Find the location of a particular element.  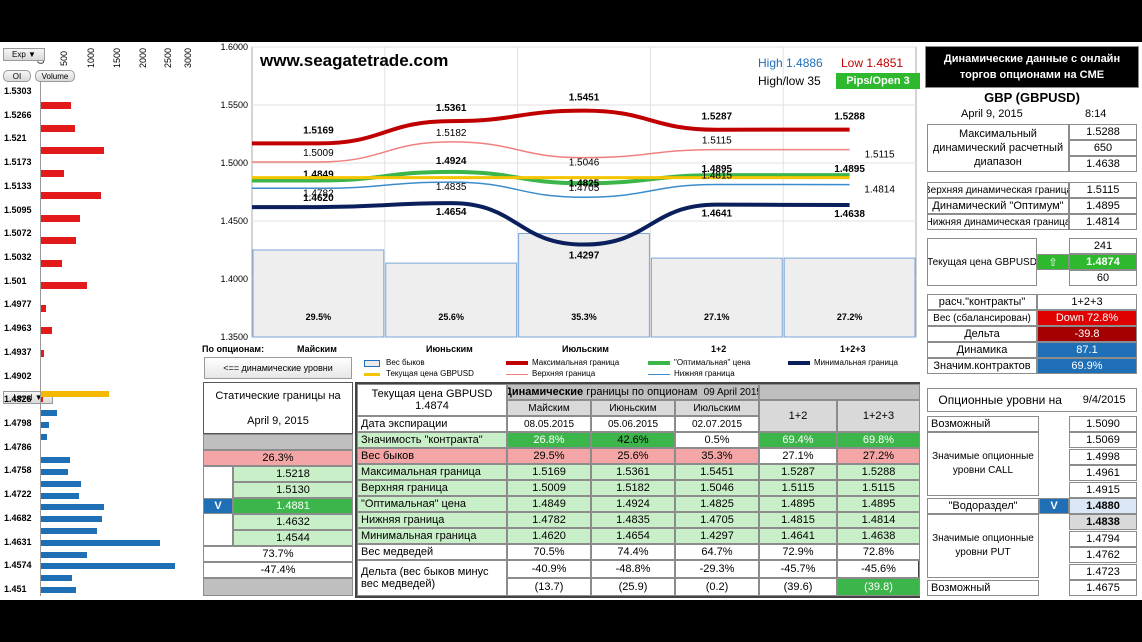

option-level: 1.5069 is located at coordinates (1103, 440).